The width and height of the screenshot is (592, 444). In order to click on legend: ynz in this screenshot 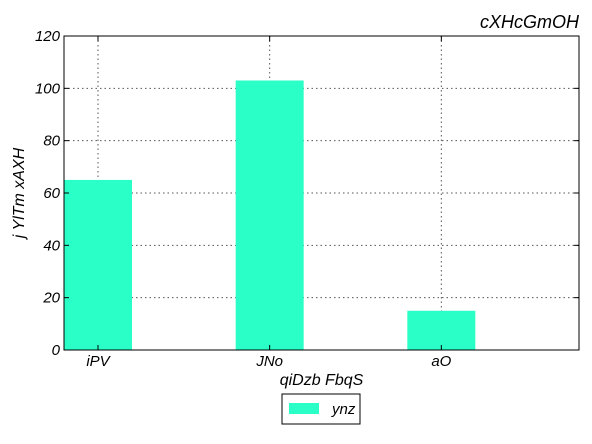, I will do `click(321, 409)`.